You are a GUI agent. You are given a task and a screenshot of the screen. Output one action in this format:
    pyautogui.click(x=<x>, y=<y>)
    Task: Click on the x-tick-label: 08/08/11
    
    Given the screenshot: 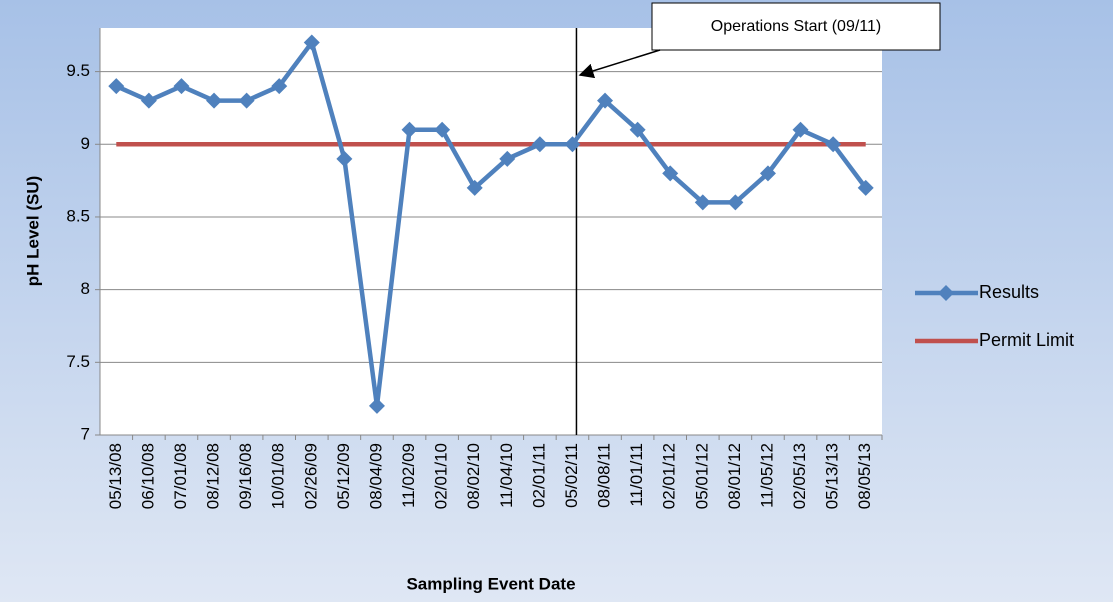 What is the action you would take?
    pyautogui.click(x=604, y=475)
    